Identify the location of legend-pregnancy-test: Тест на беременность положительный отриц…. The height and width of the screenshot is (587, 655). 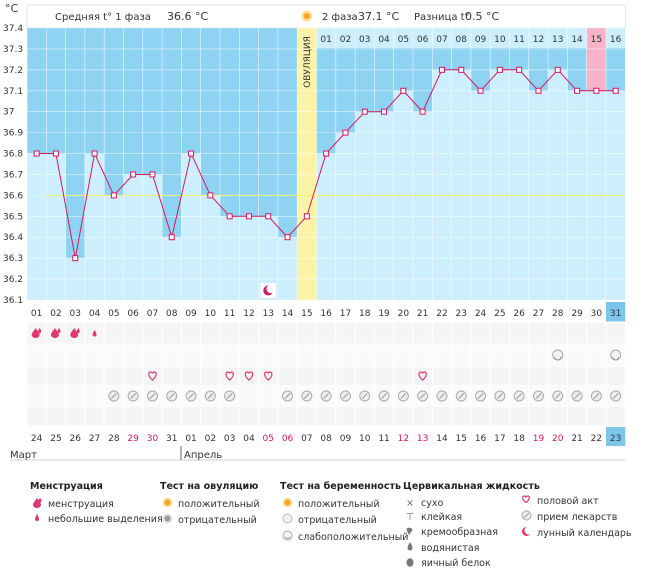
(344, 513).